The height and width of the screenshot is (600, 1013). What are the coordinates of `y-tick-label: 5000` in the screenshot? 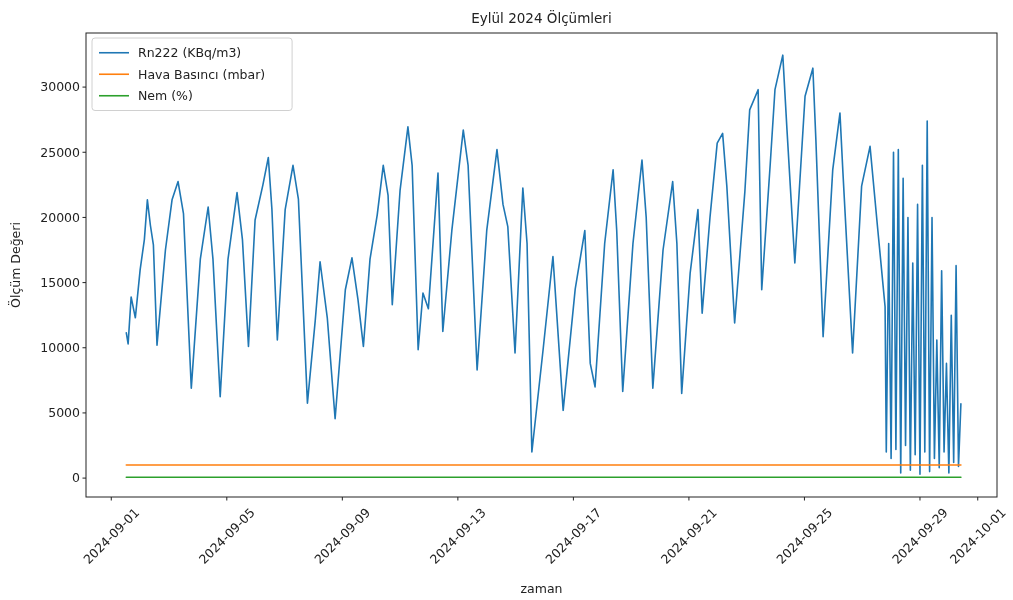 It's located at (64, 413).